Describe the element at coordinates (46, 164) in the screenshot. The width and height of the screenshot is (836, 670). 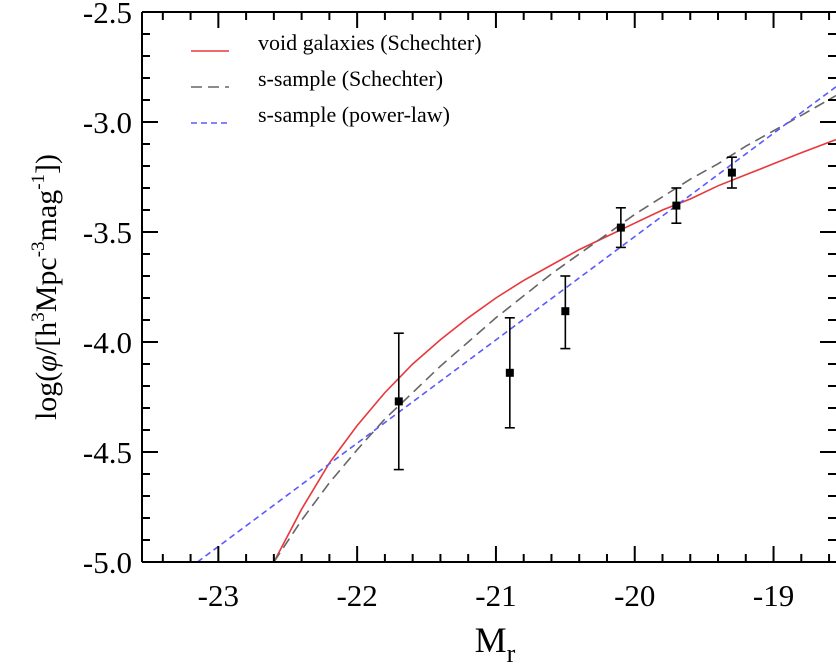
I see `y-title-post: ])` at that location.